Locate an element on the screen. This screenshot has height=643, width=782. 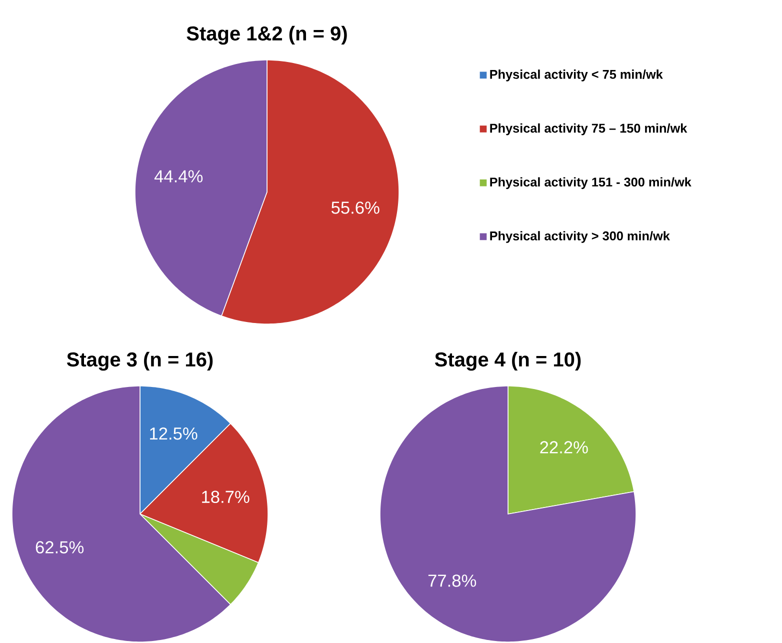
chart-title: Stage 4 (n = 10) is located at coordinates (507, 361).